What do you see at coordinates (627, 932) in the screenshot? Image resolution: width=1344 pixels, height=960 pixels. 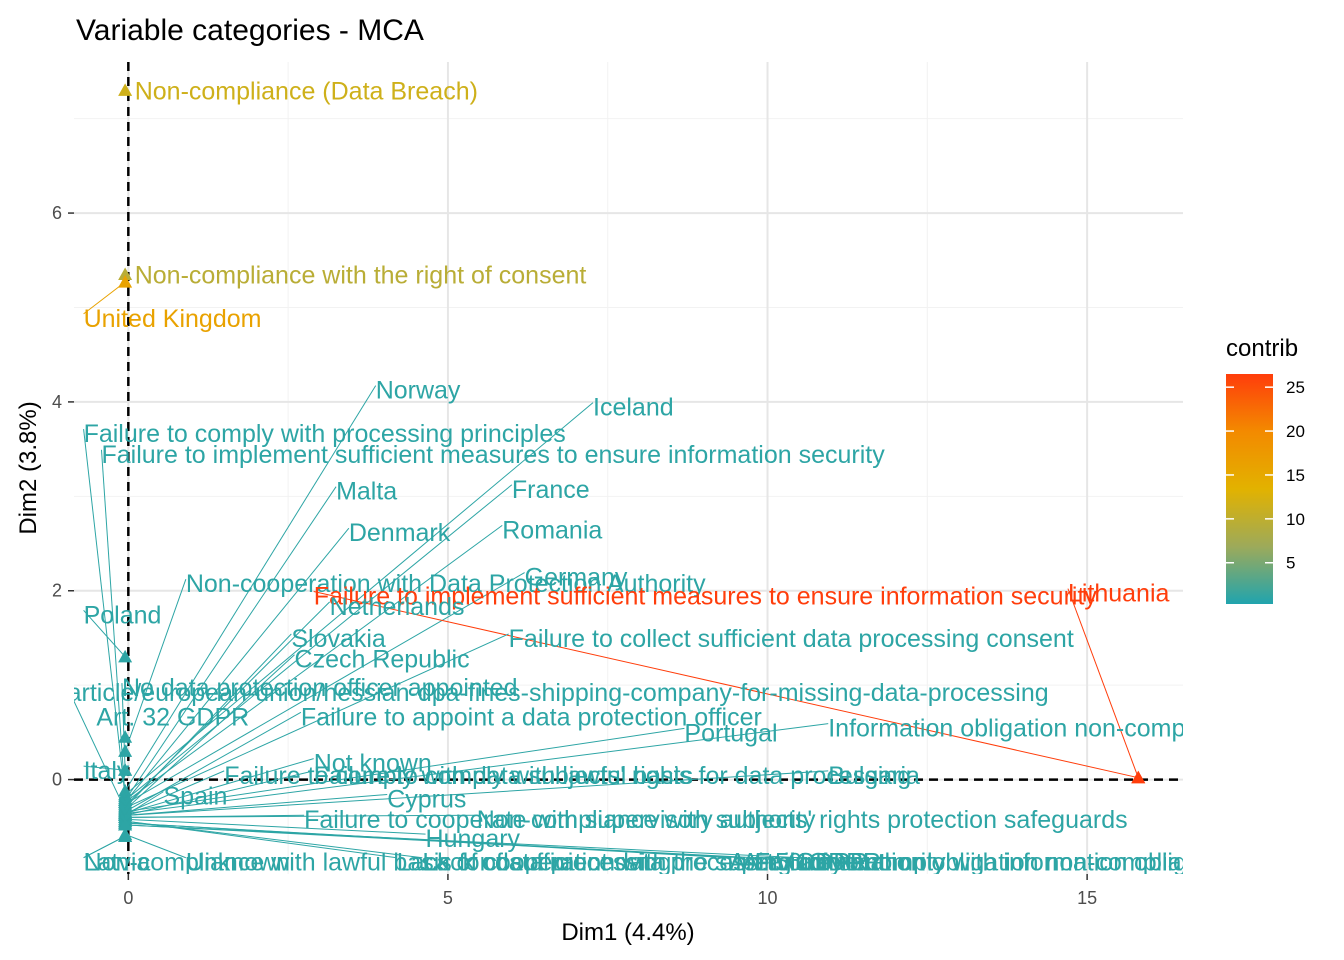 I see `x-axis-title: Dim1 (4.4%)` at bounding box center [627, 932].